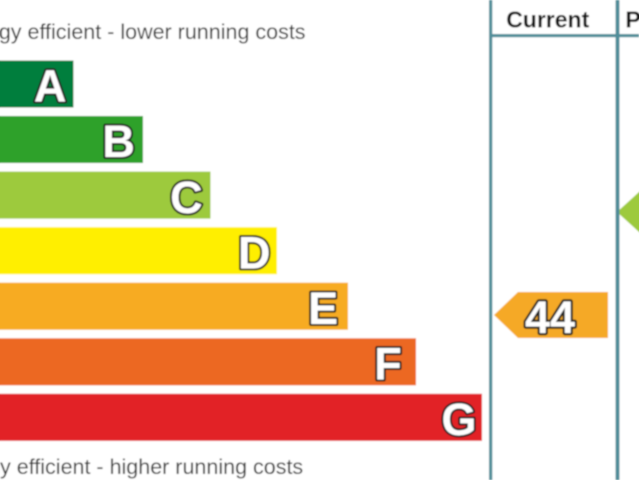 This screenshot has width=639, height=480. I want to click on svg-text: E, so click(323, 308).